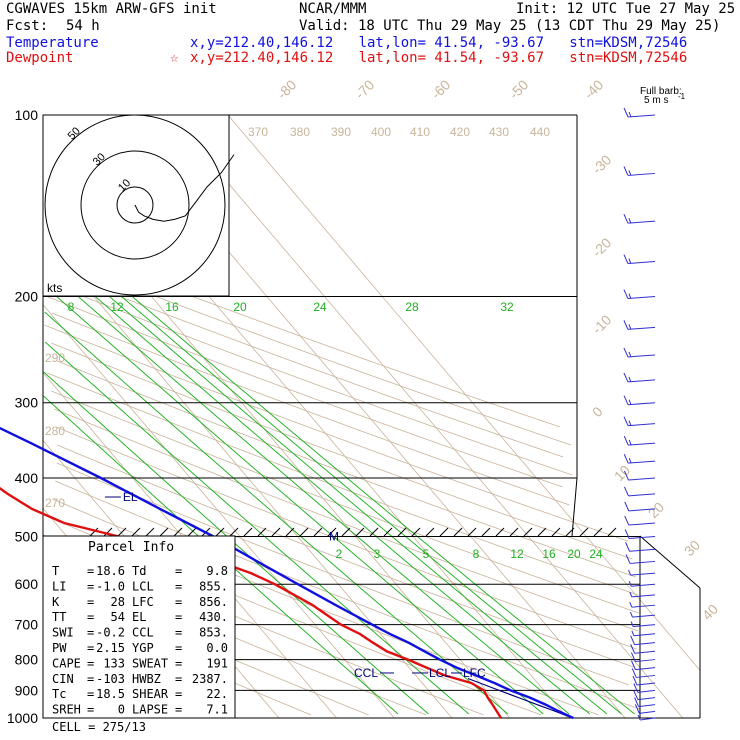  What do you see at coordinates (213, 617) in the screenshot?
I see `parcel-param-value: 430.` at bounding box center [213, 617].